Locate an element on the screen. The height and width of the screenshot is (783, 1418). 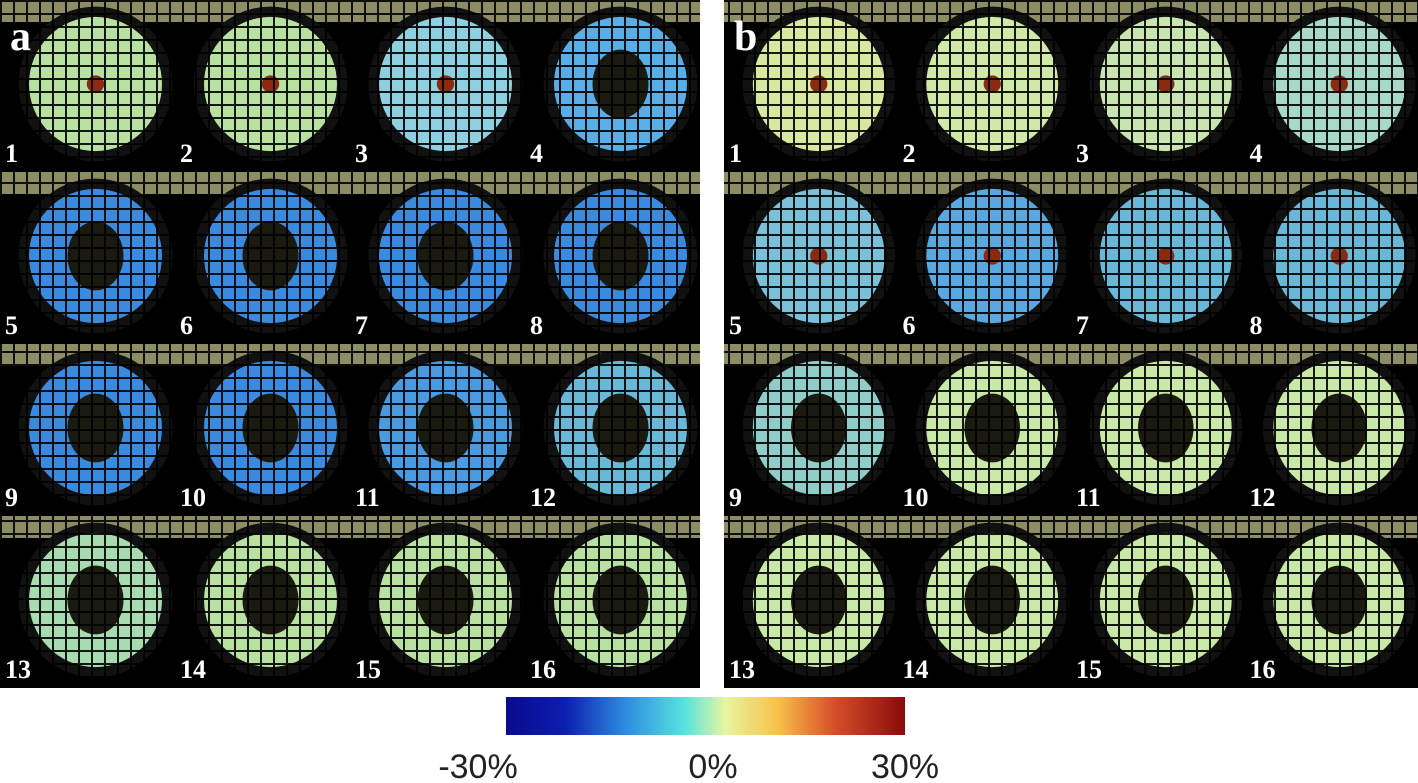
colorbar is located at coordinates (705, 716).